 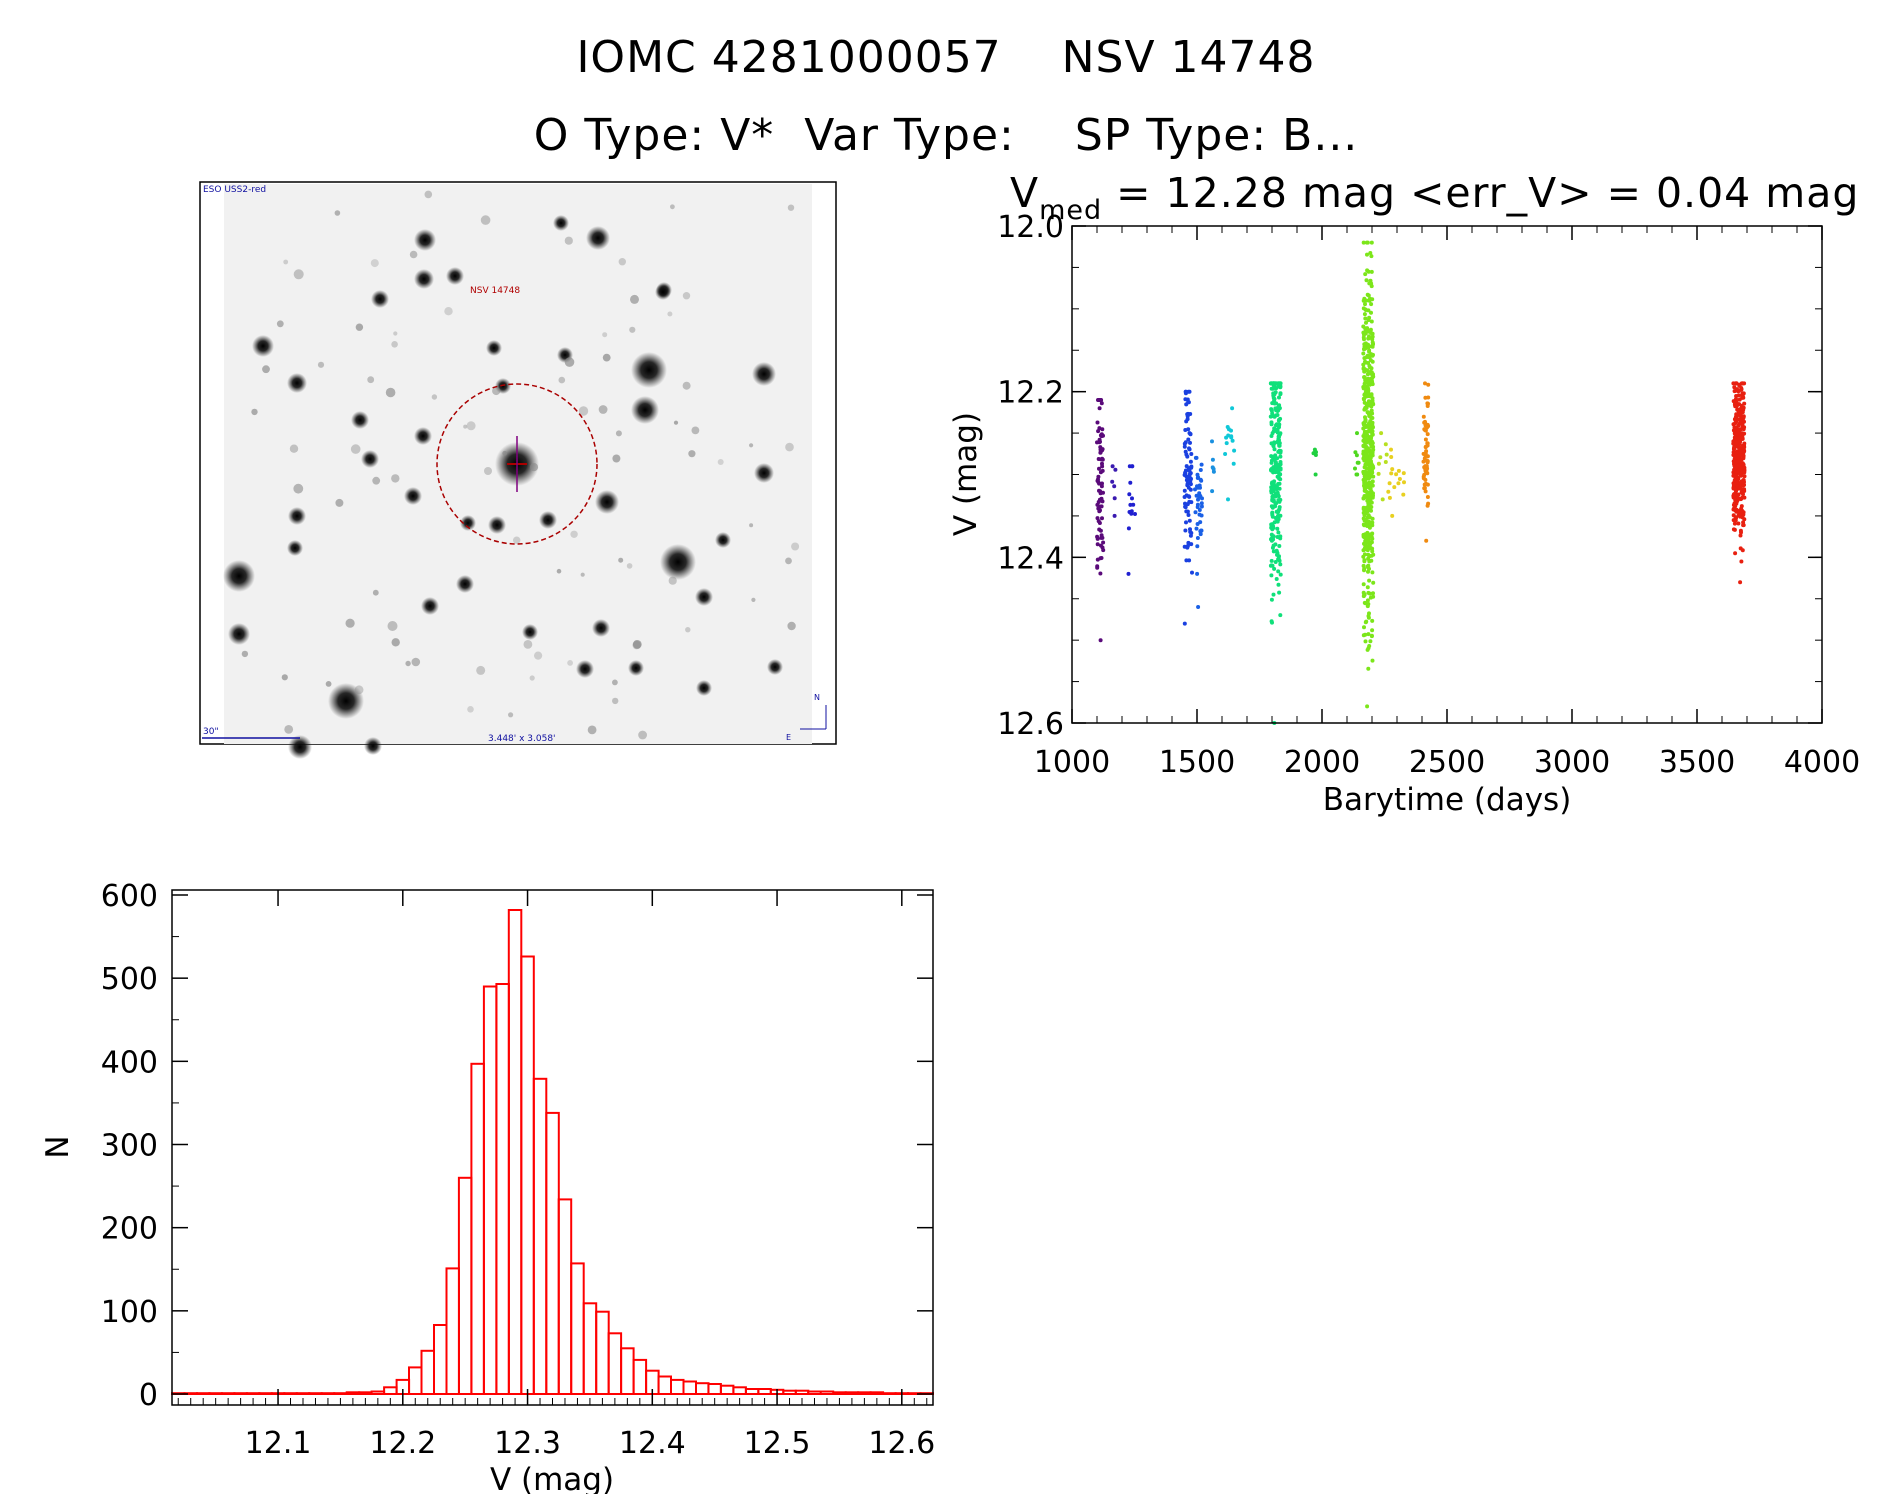 What do you see at coordinates (1447, 800) in the screenshot?
I see `light-curve-xlabel: Barytime (days)` at bounding box center [1447, 800].